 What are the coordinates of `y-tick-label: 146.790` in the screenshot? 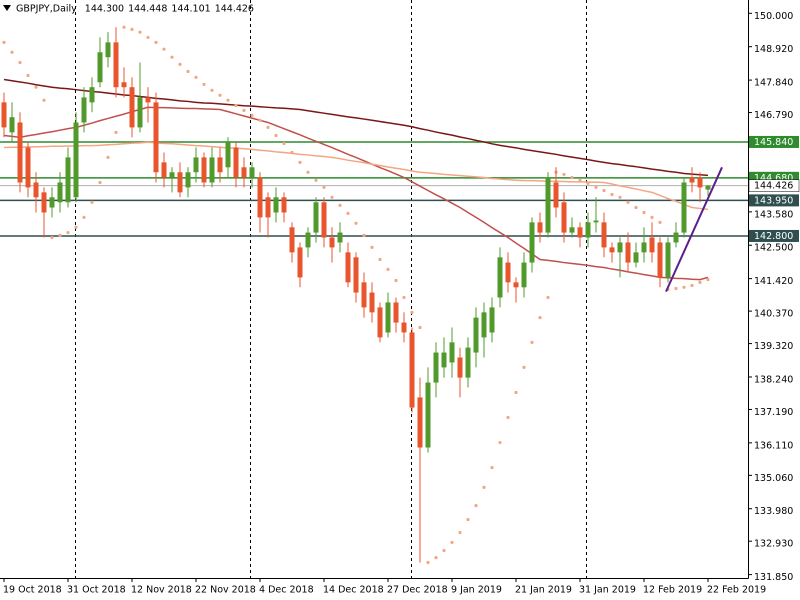 It's located at (773, 115).